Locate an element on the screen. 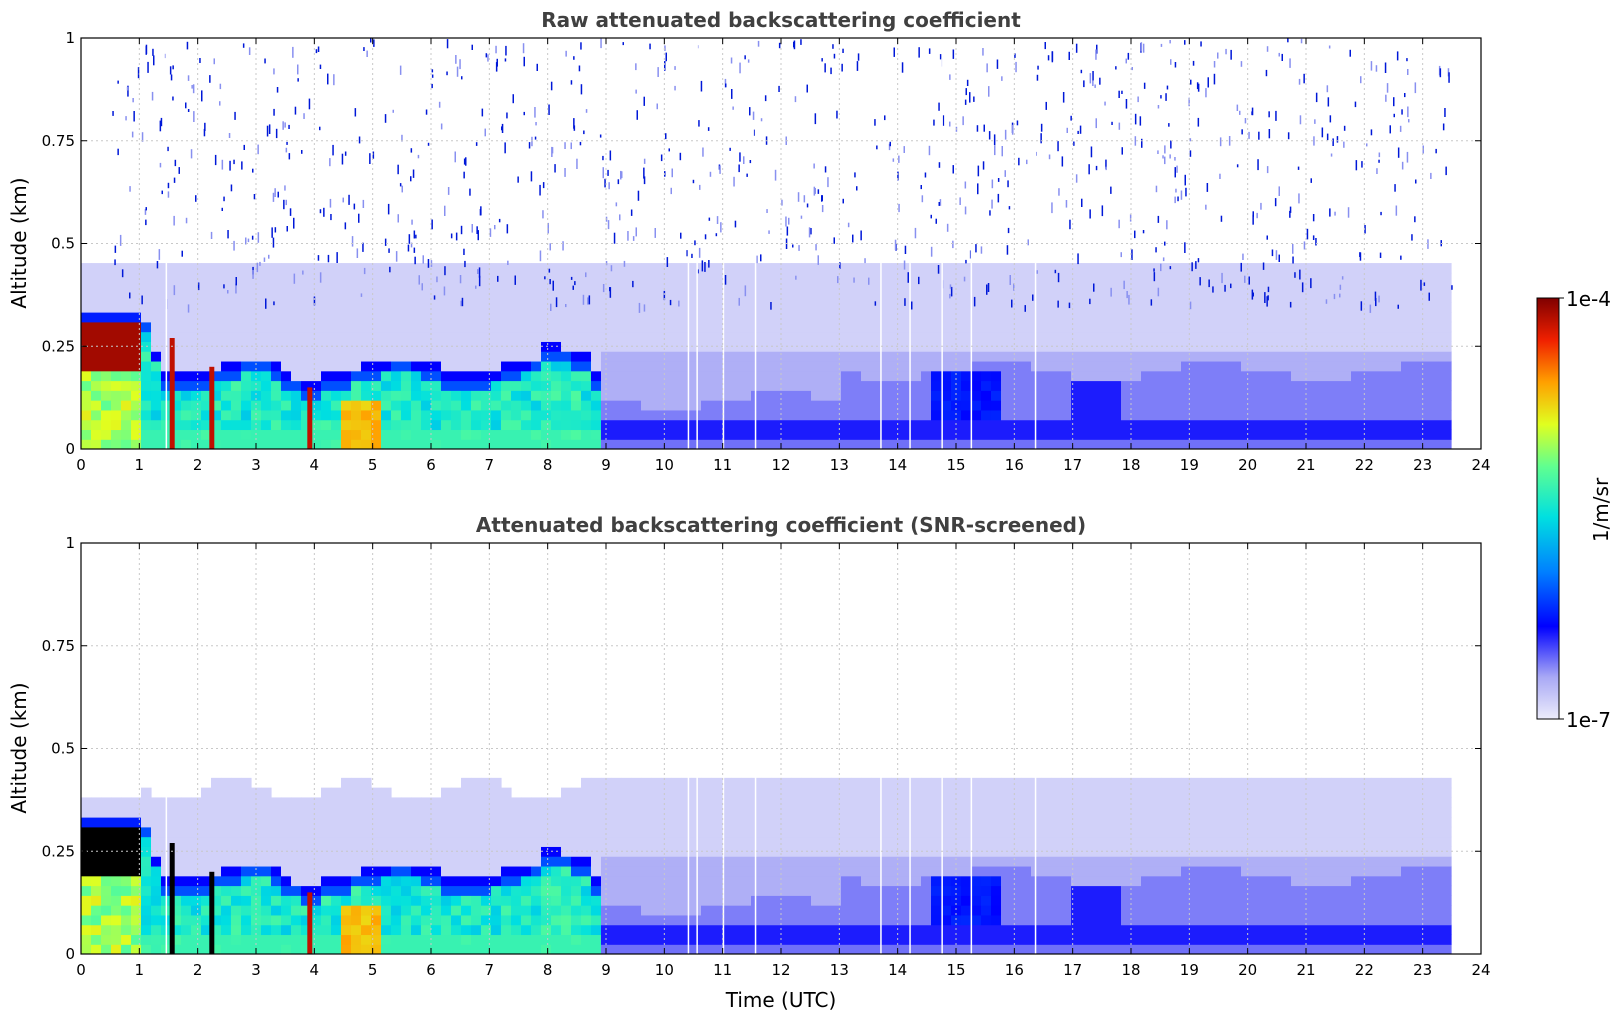 This screenshot has height=1020, width=1621. x-tick-label: 17 is located at coordinates (1072, 465).